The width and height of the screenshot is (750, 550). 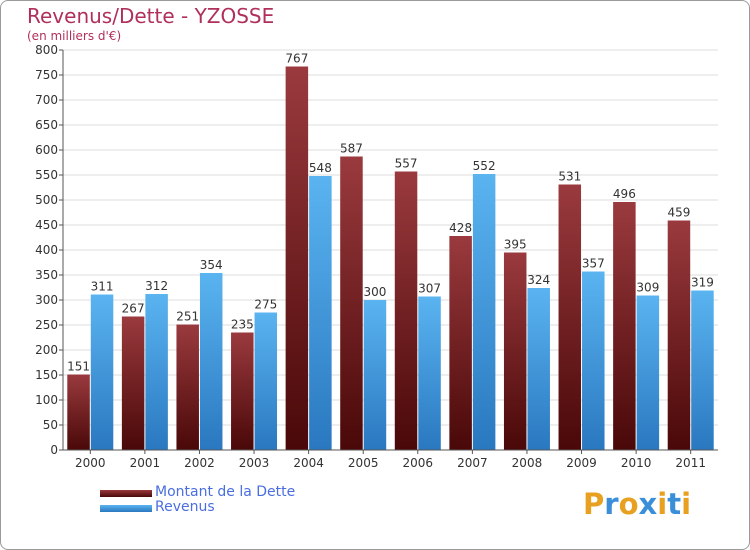 I want to click on bar-revenue-2003, so click(x=266, y=381).